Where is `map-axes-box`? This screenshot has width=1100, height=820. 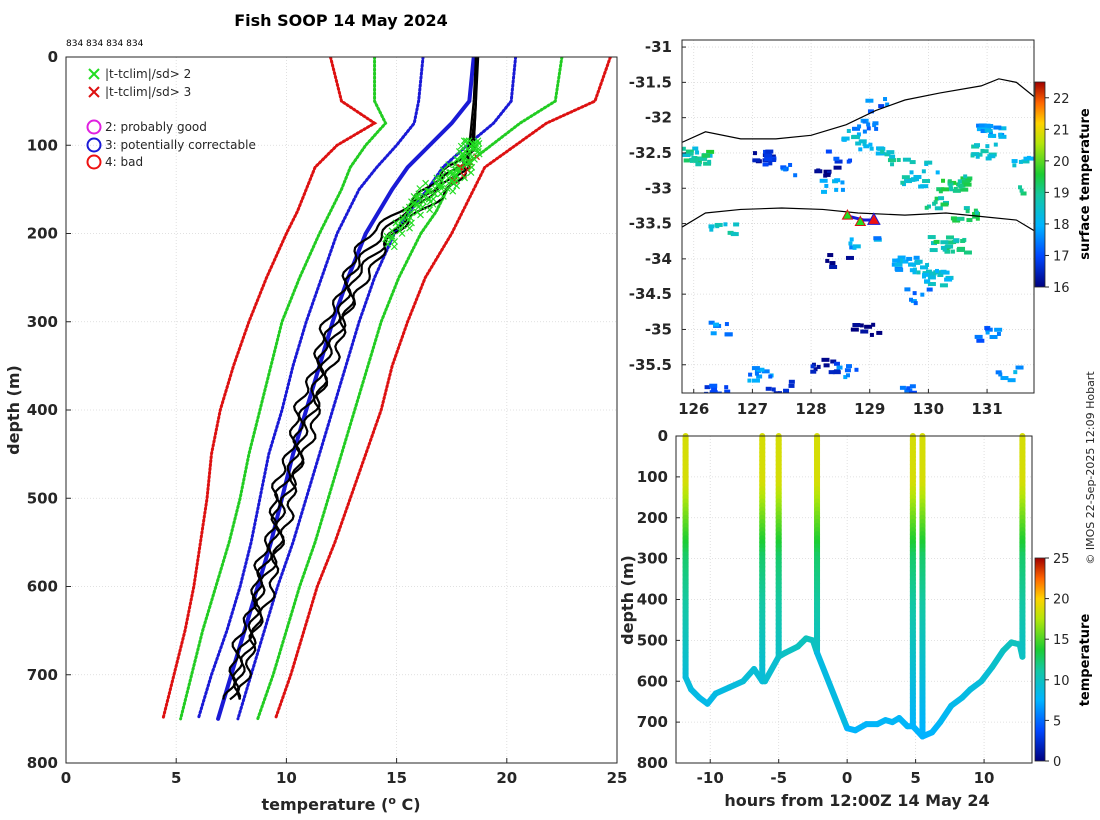 map-axes-box is located at coordinates (858, 216).